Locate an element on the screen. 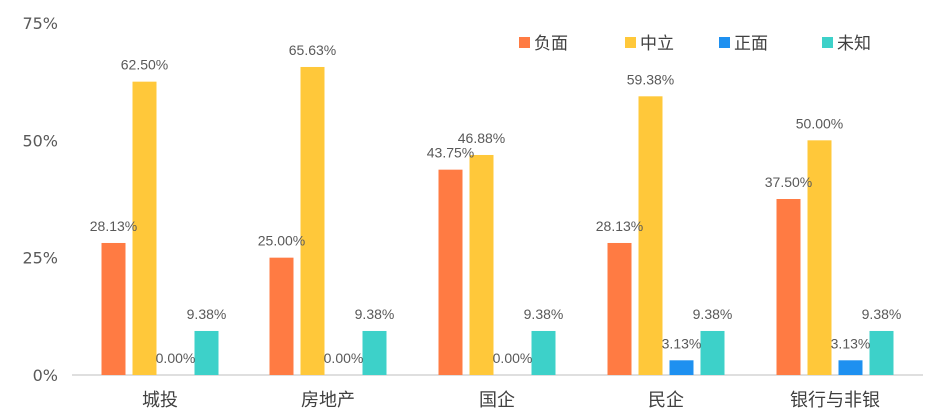  bar-中立-银行与非银 is located at coordinates (819, 257).